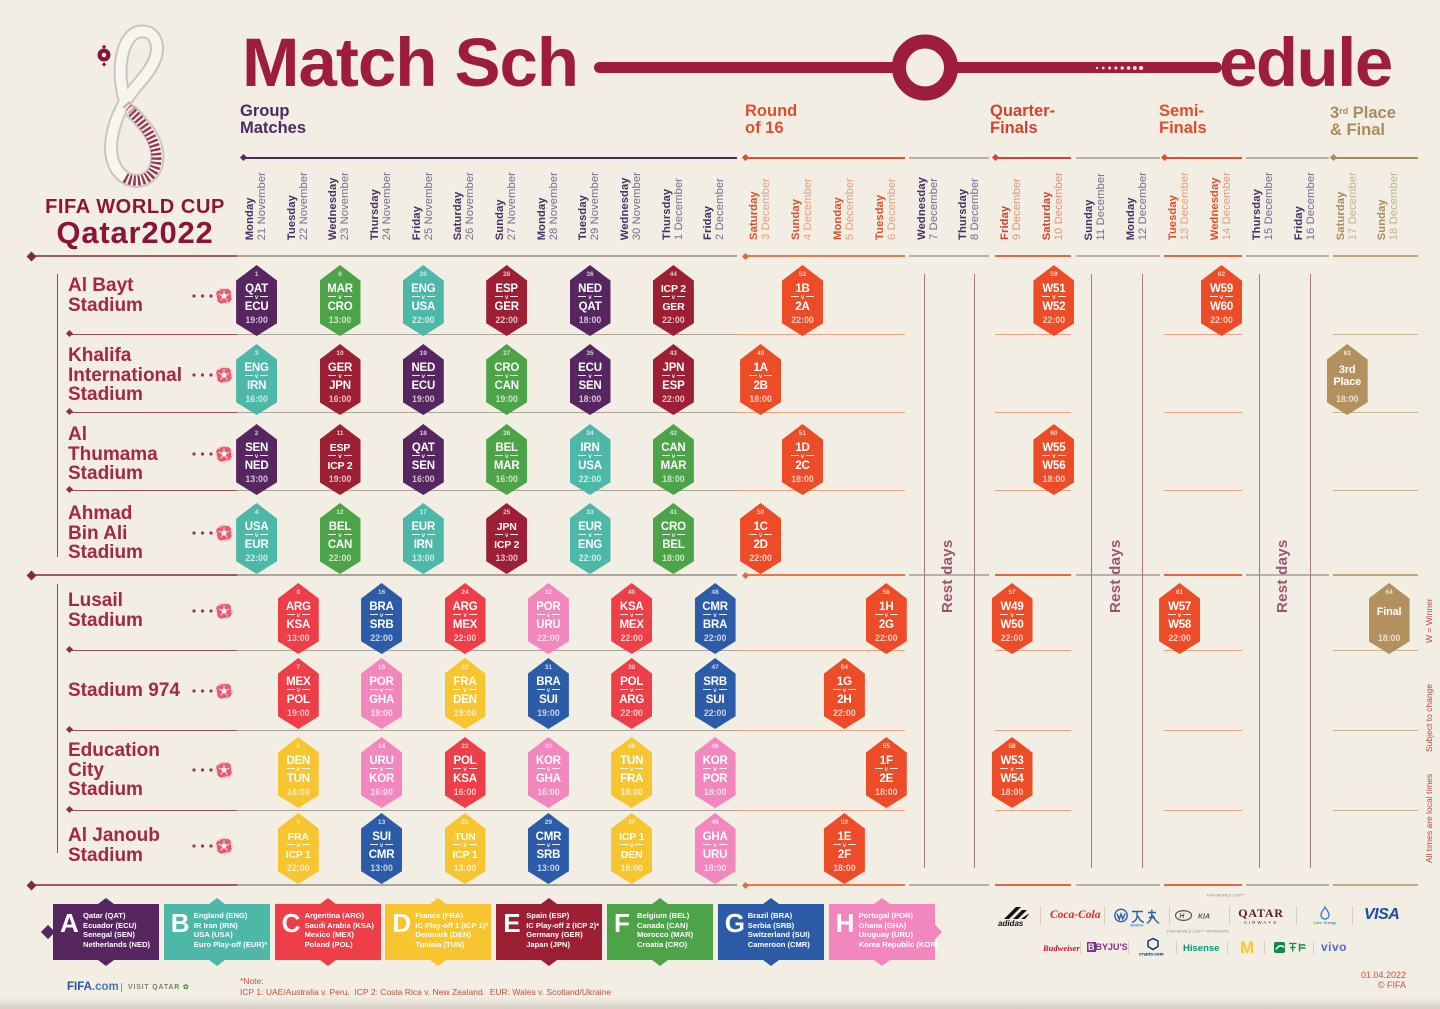 Image resolution: width=1440 pixels, height=1009 pixels. Describe the element at coordinates (1330, 923) in the screenshot. I see `svg-text: Energy` at that location.